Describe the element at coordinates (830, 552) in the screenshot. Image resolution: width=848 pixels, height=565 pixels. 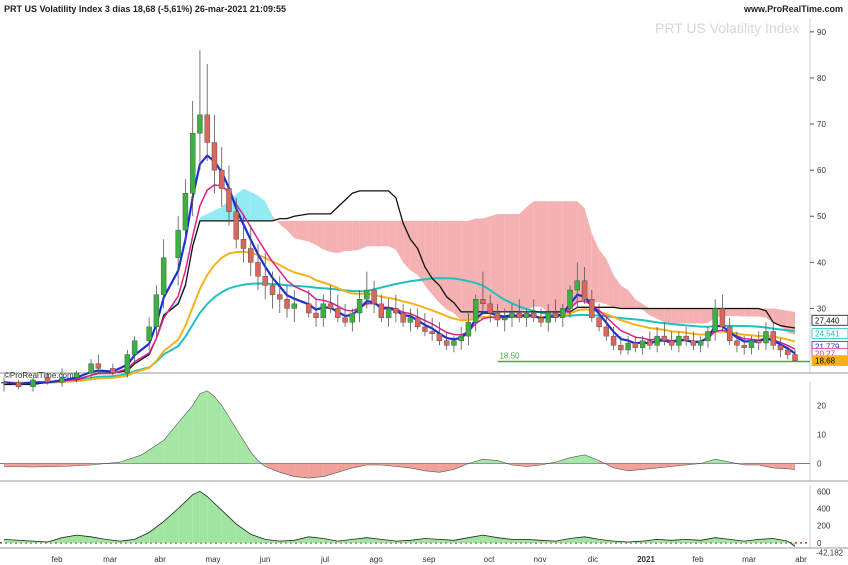
I see `osc2-last-value: -42,182` at that location.